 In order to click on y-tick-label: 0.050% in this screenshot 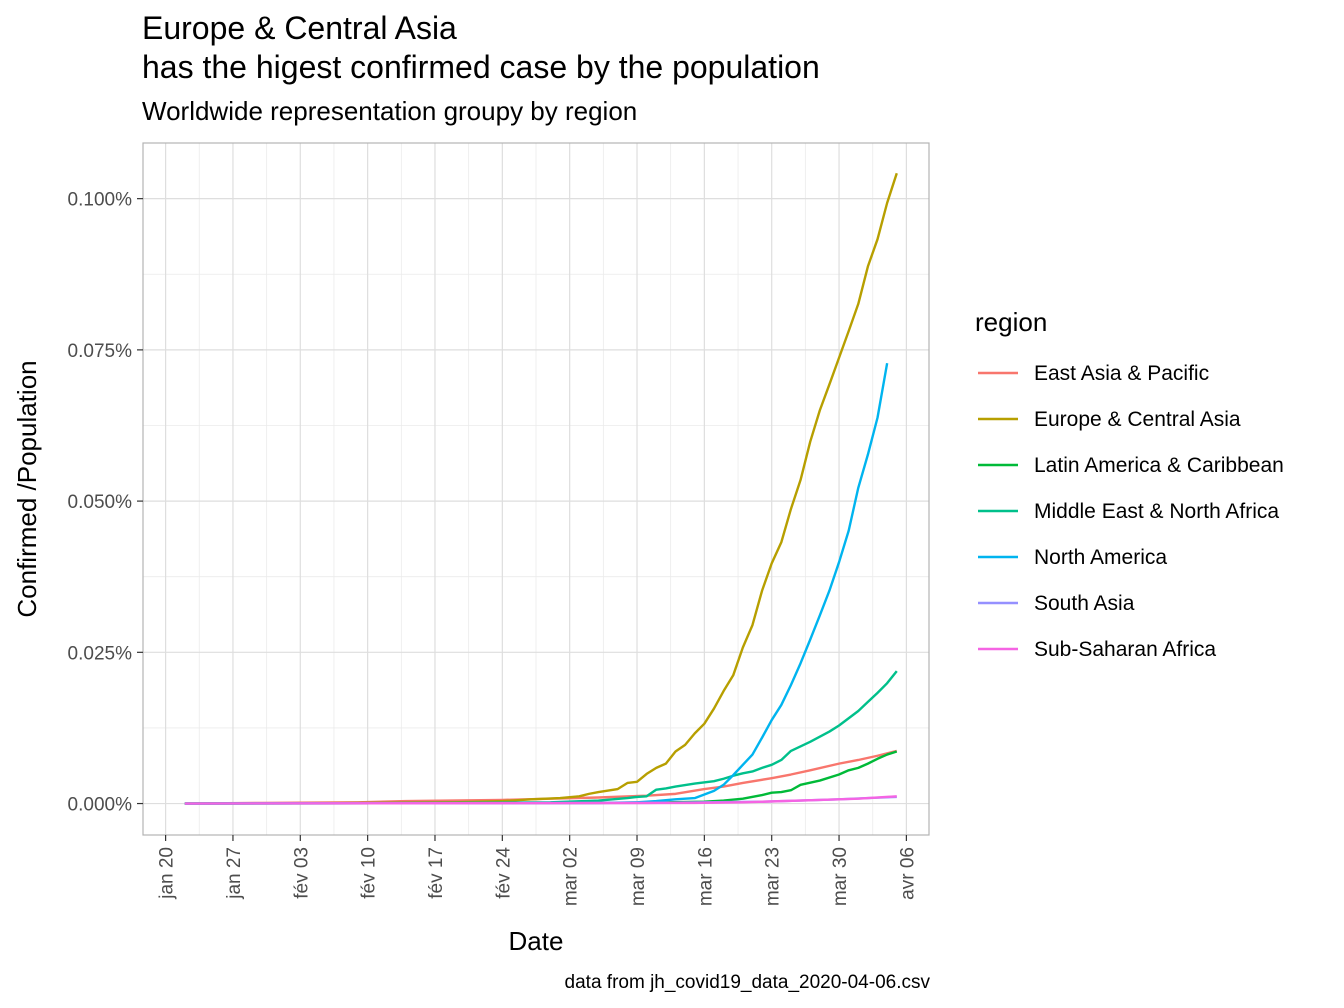, I will do `click(100, 502)`.